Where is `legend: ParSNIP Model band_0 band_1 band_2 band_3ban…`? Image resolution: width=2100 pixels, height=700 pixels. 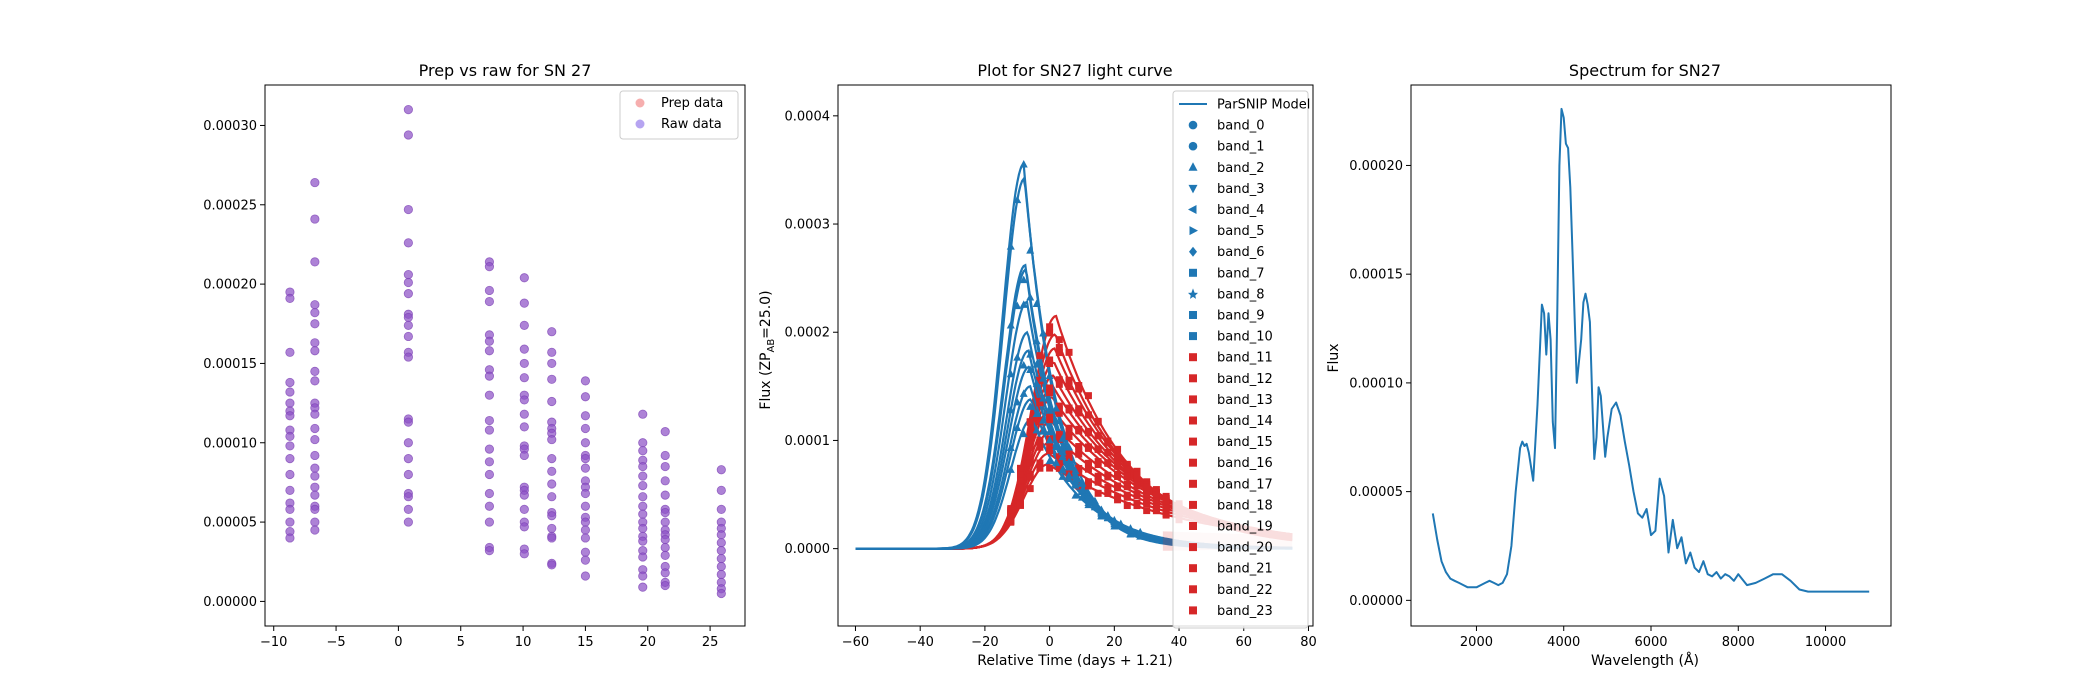
legend: ParSNIP Model band_0 band_1 band_2 band_3ban… is located at coordinates (1241, 359).